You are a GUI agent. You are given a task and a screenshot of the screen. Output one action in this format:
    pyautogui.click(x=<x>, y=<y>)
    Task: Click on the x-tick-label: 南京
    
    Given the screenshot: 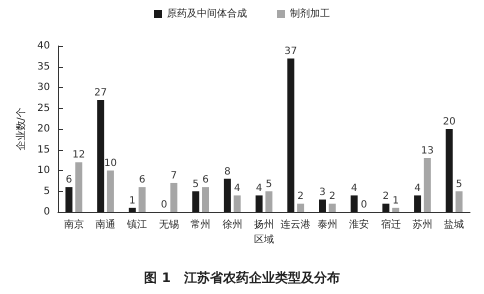 What is the action you would take?
    pyautogui.click(x=74, y=224)
    